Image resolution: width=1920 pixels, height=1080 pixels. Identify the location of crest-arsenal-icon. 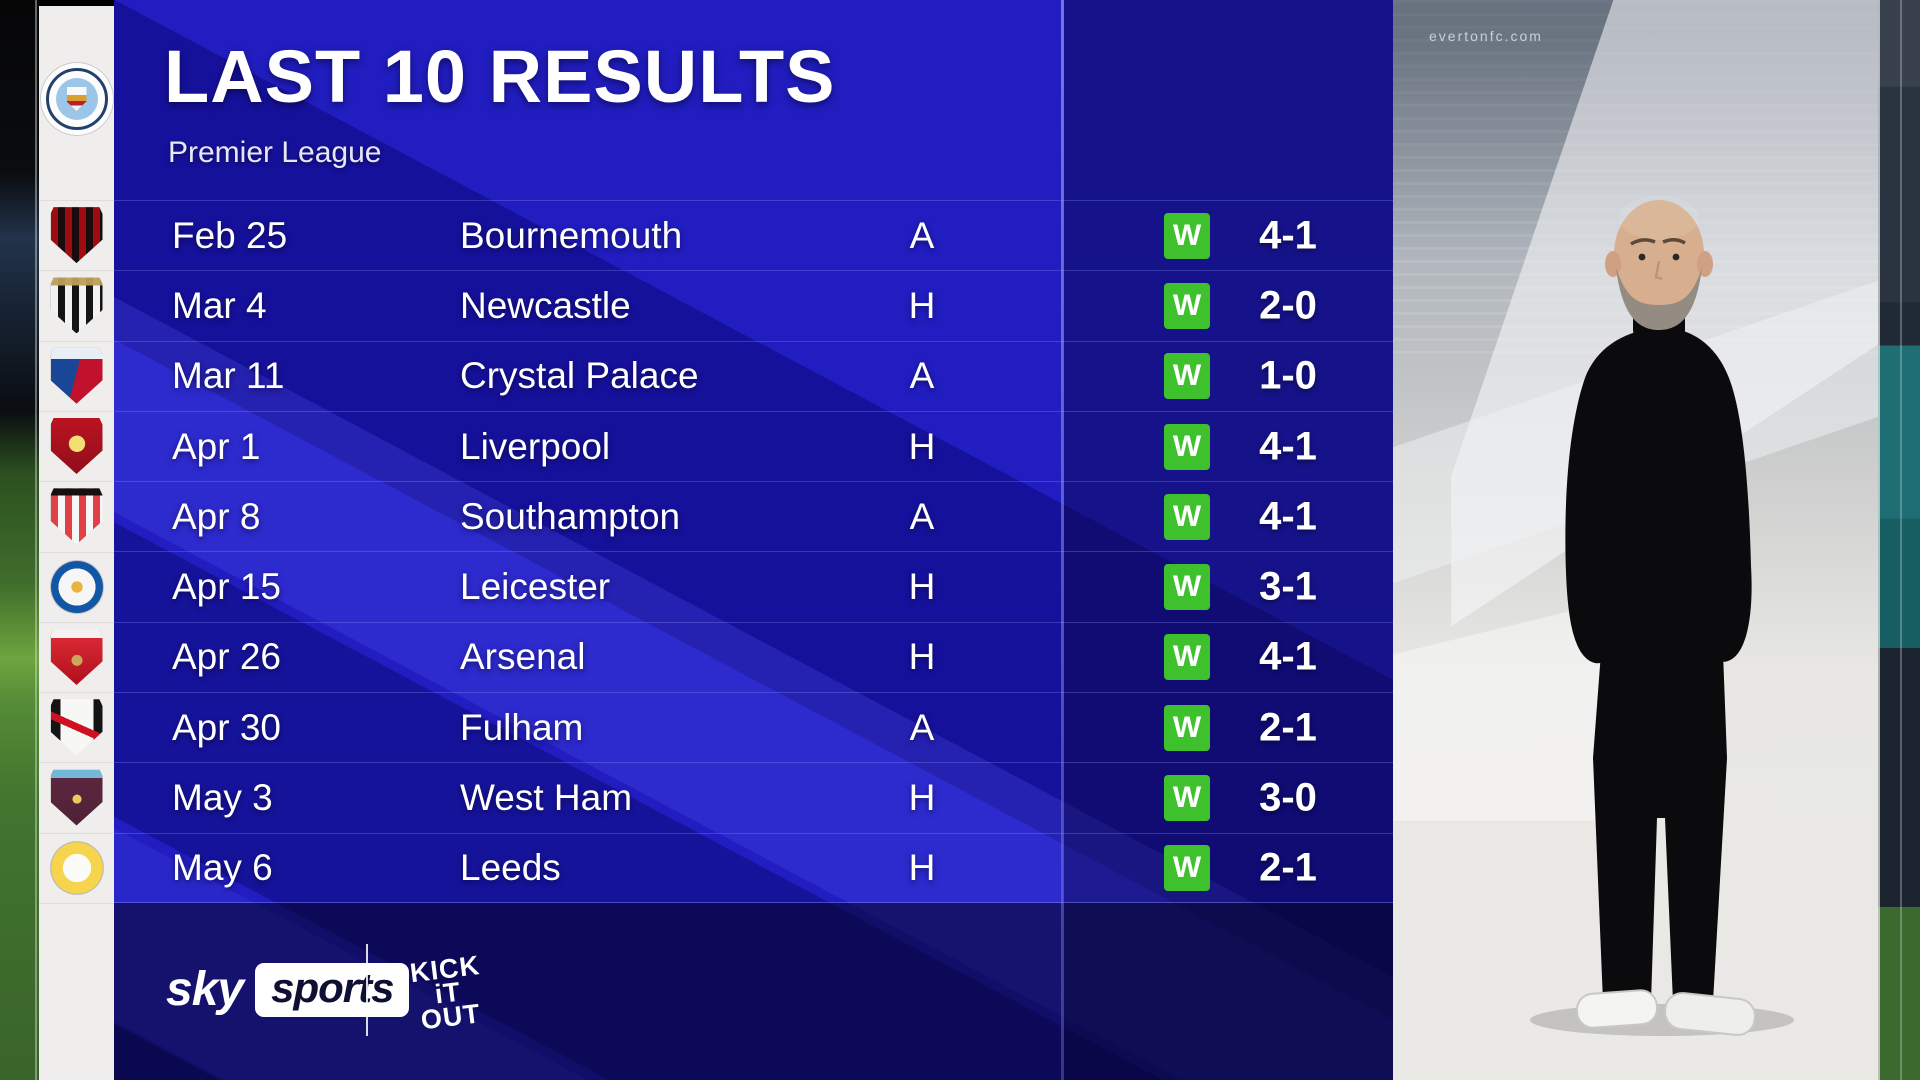
(76, 656).